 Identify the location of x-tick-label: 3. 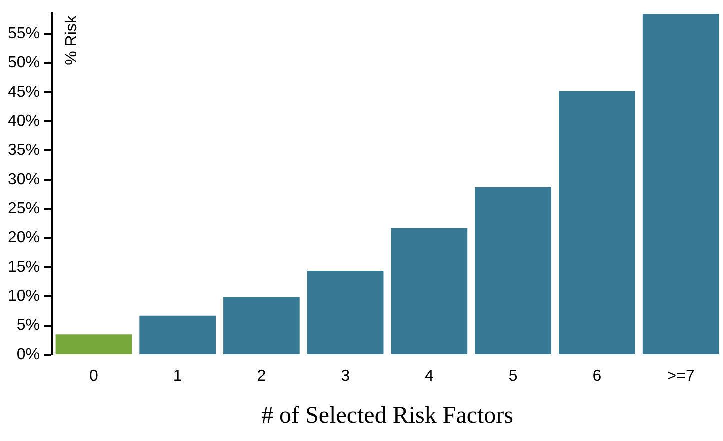
(345, 377).